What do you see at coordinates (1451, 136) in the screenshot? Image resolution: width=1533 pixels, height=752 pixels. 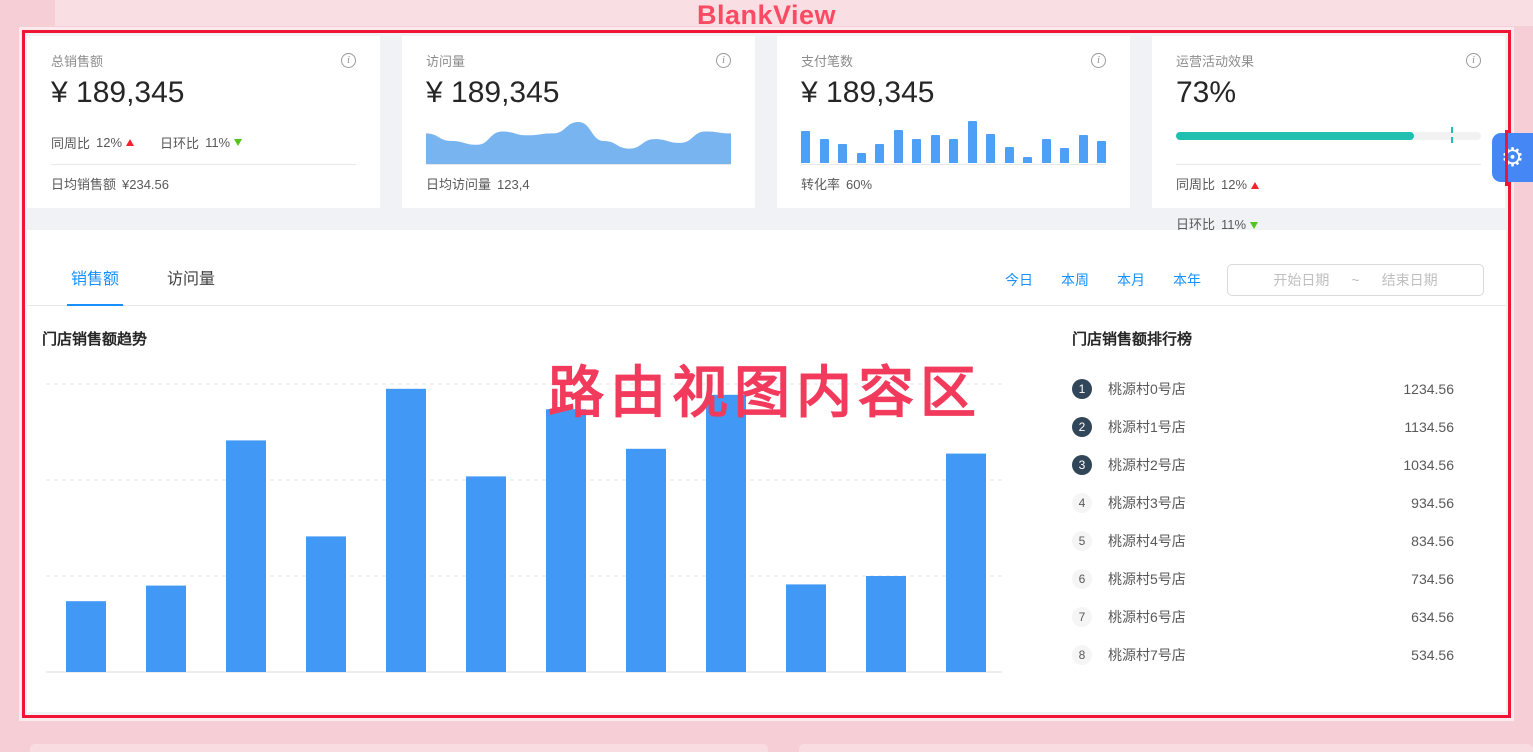 I see `progress-target-marker` at bounding box center [1451, 136].